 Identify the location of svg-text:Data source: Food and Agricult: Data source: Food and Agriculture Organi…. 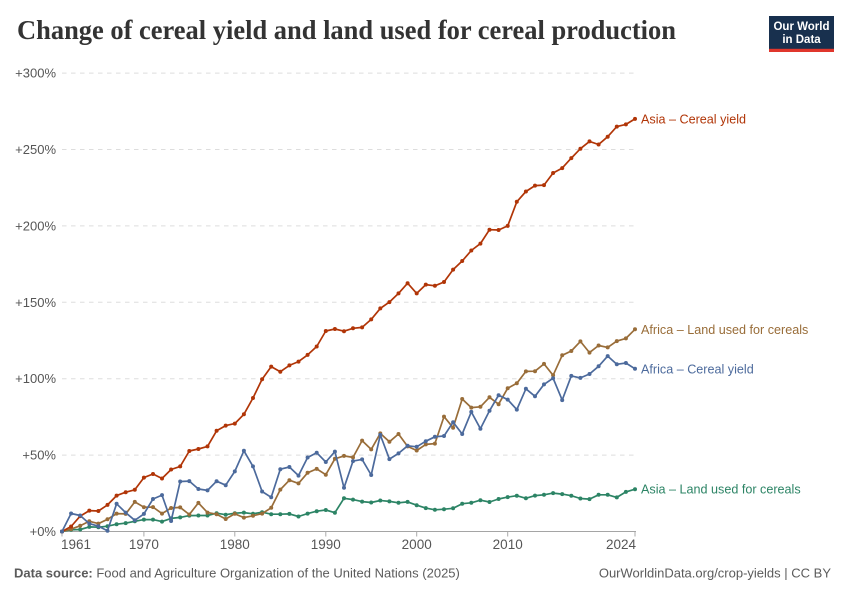
(237, 573).